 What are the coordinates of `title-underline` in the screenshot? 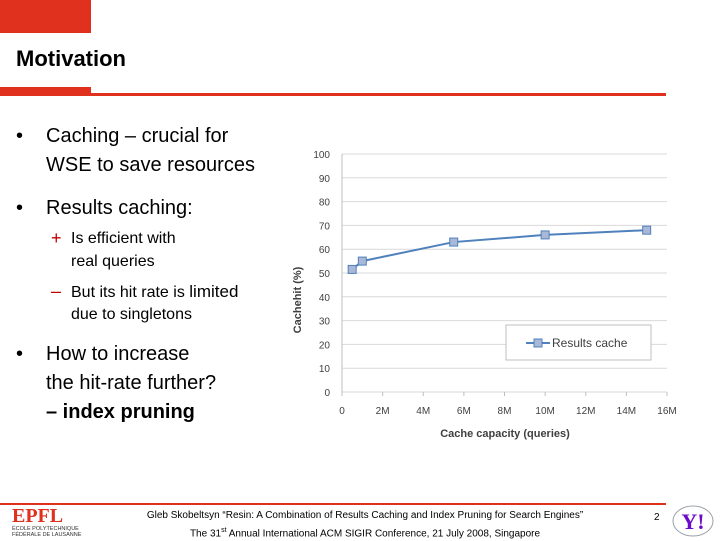 It's located at (333, 94).